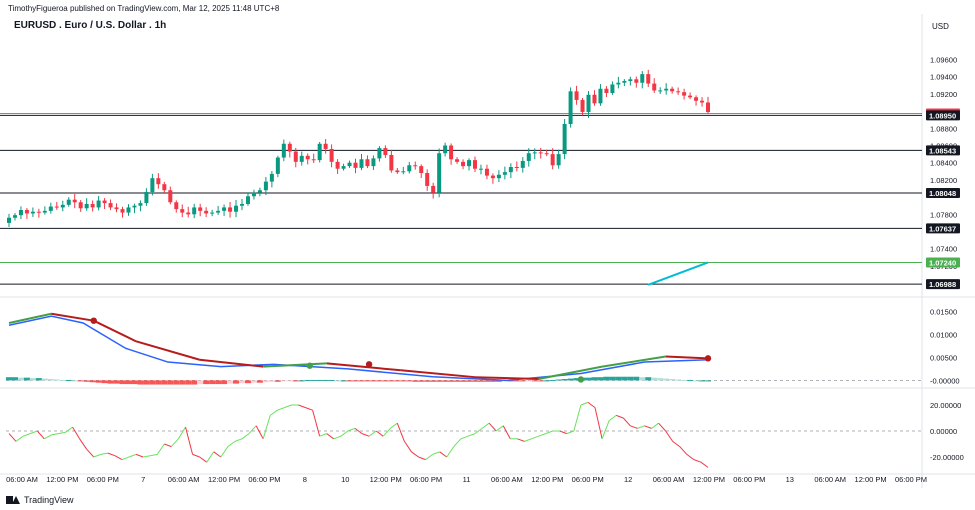 The image size is (975, 510). What do you see at coordinates (945, 380) in the screenshot?
I see `macd-tick-label: -0.00000` at bounding box center [945, 380].